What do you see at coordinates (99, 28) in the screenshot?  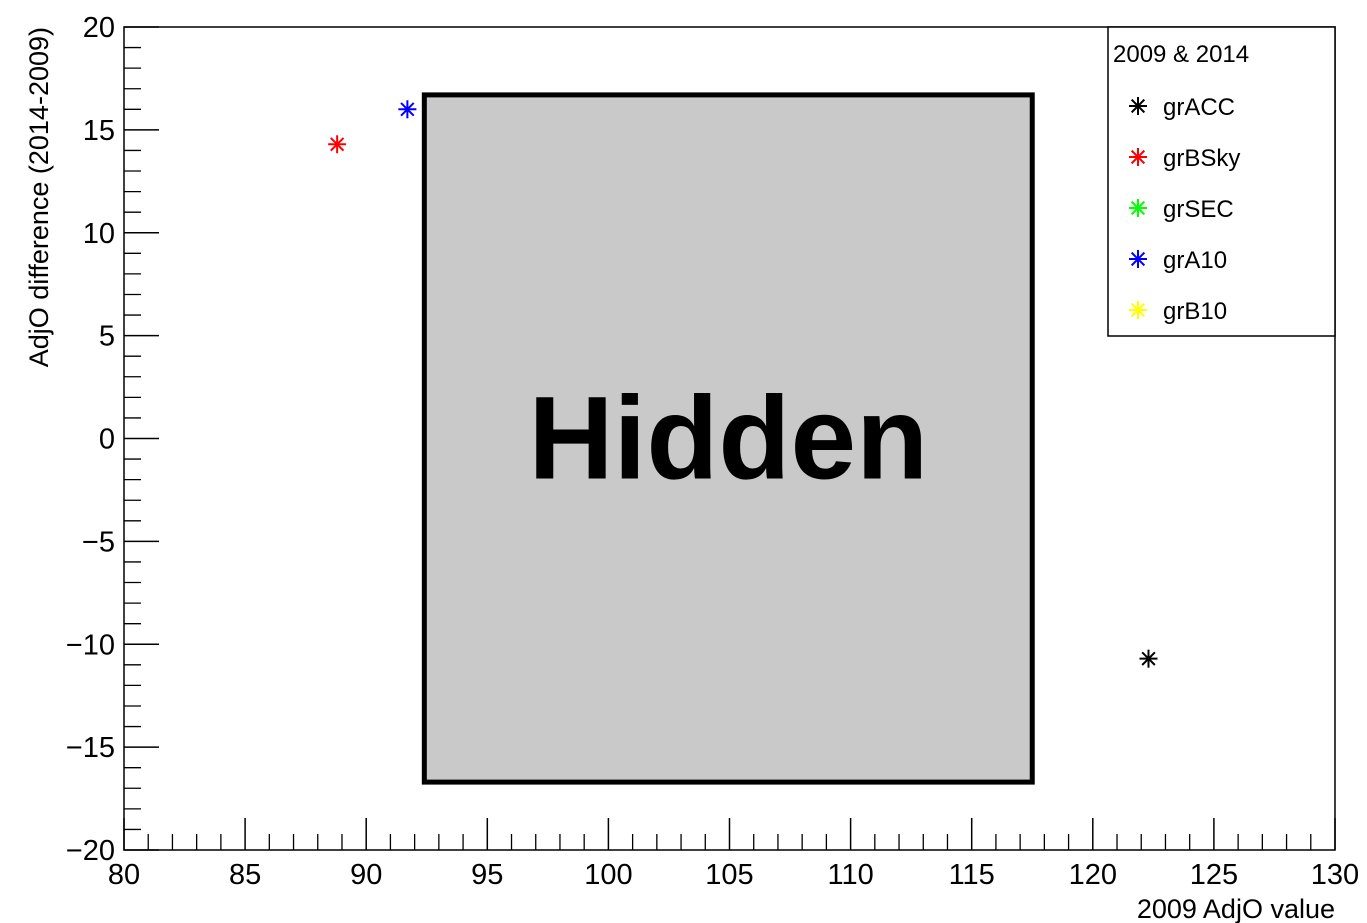 I see `y-tick-label: 20` at bounding box center [99, 28].